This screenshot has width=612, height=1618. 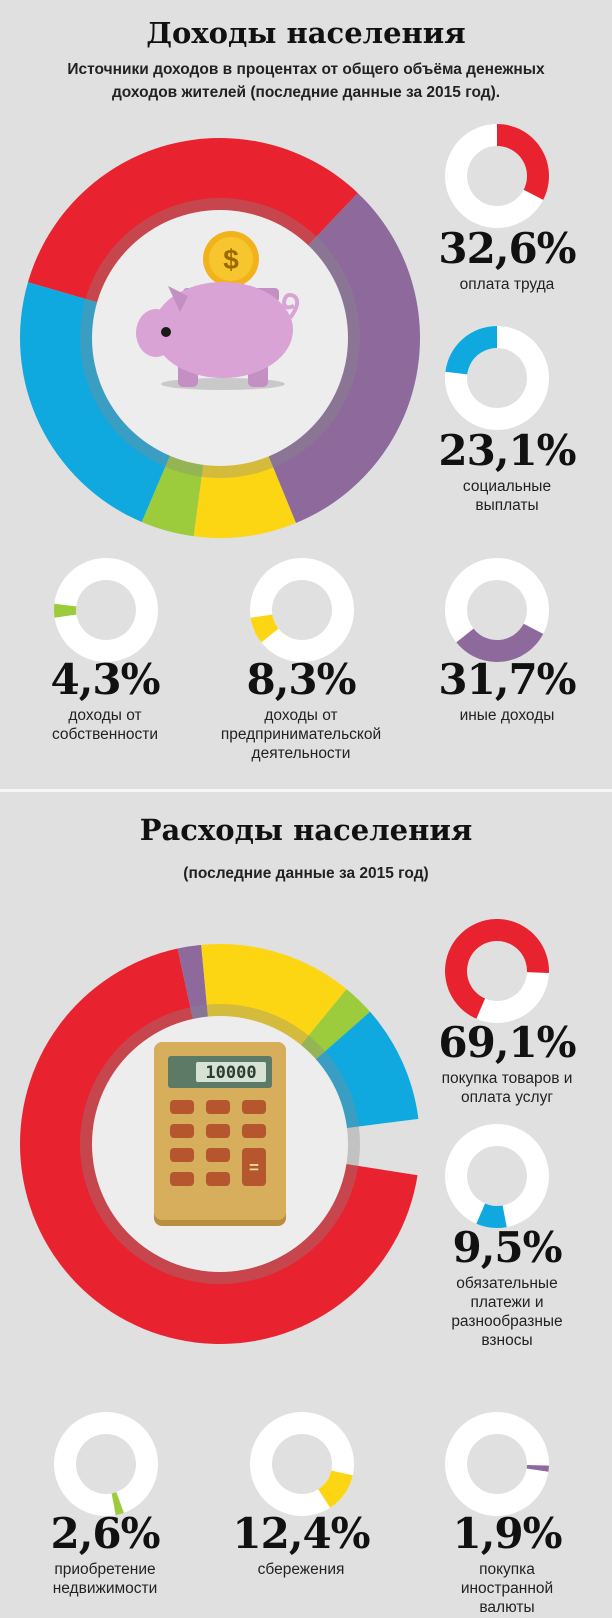 I want to click on expense-label-4-line-1: иностранной, so click(x=507, y=1588).